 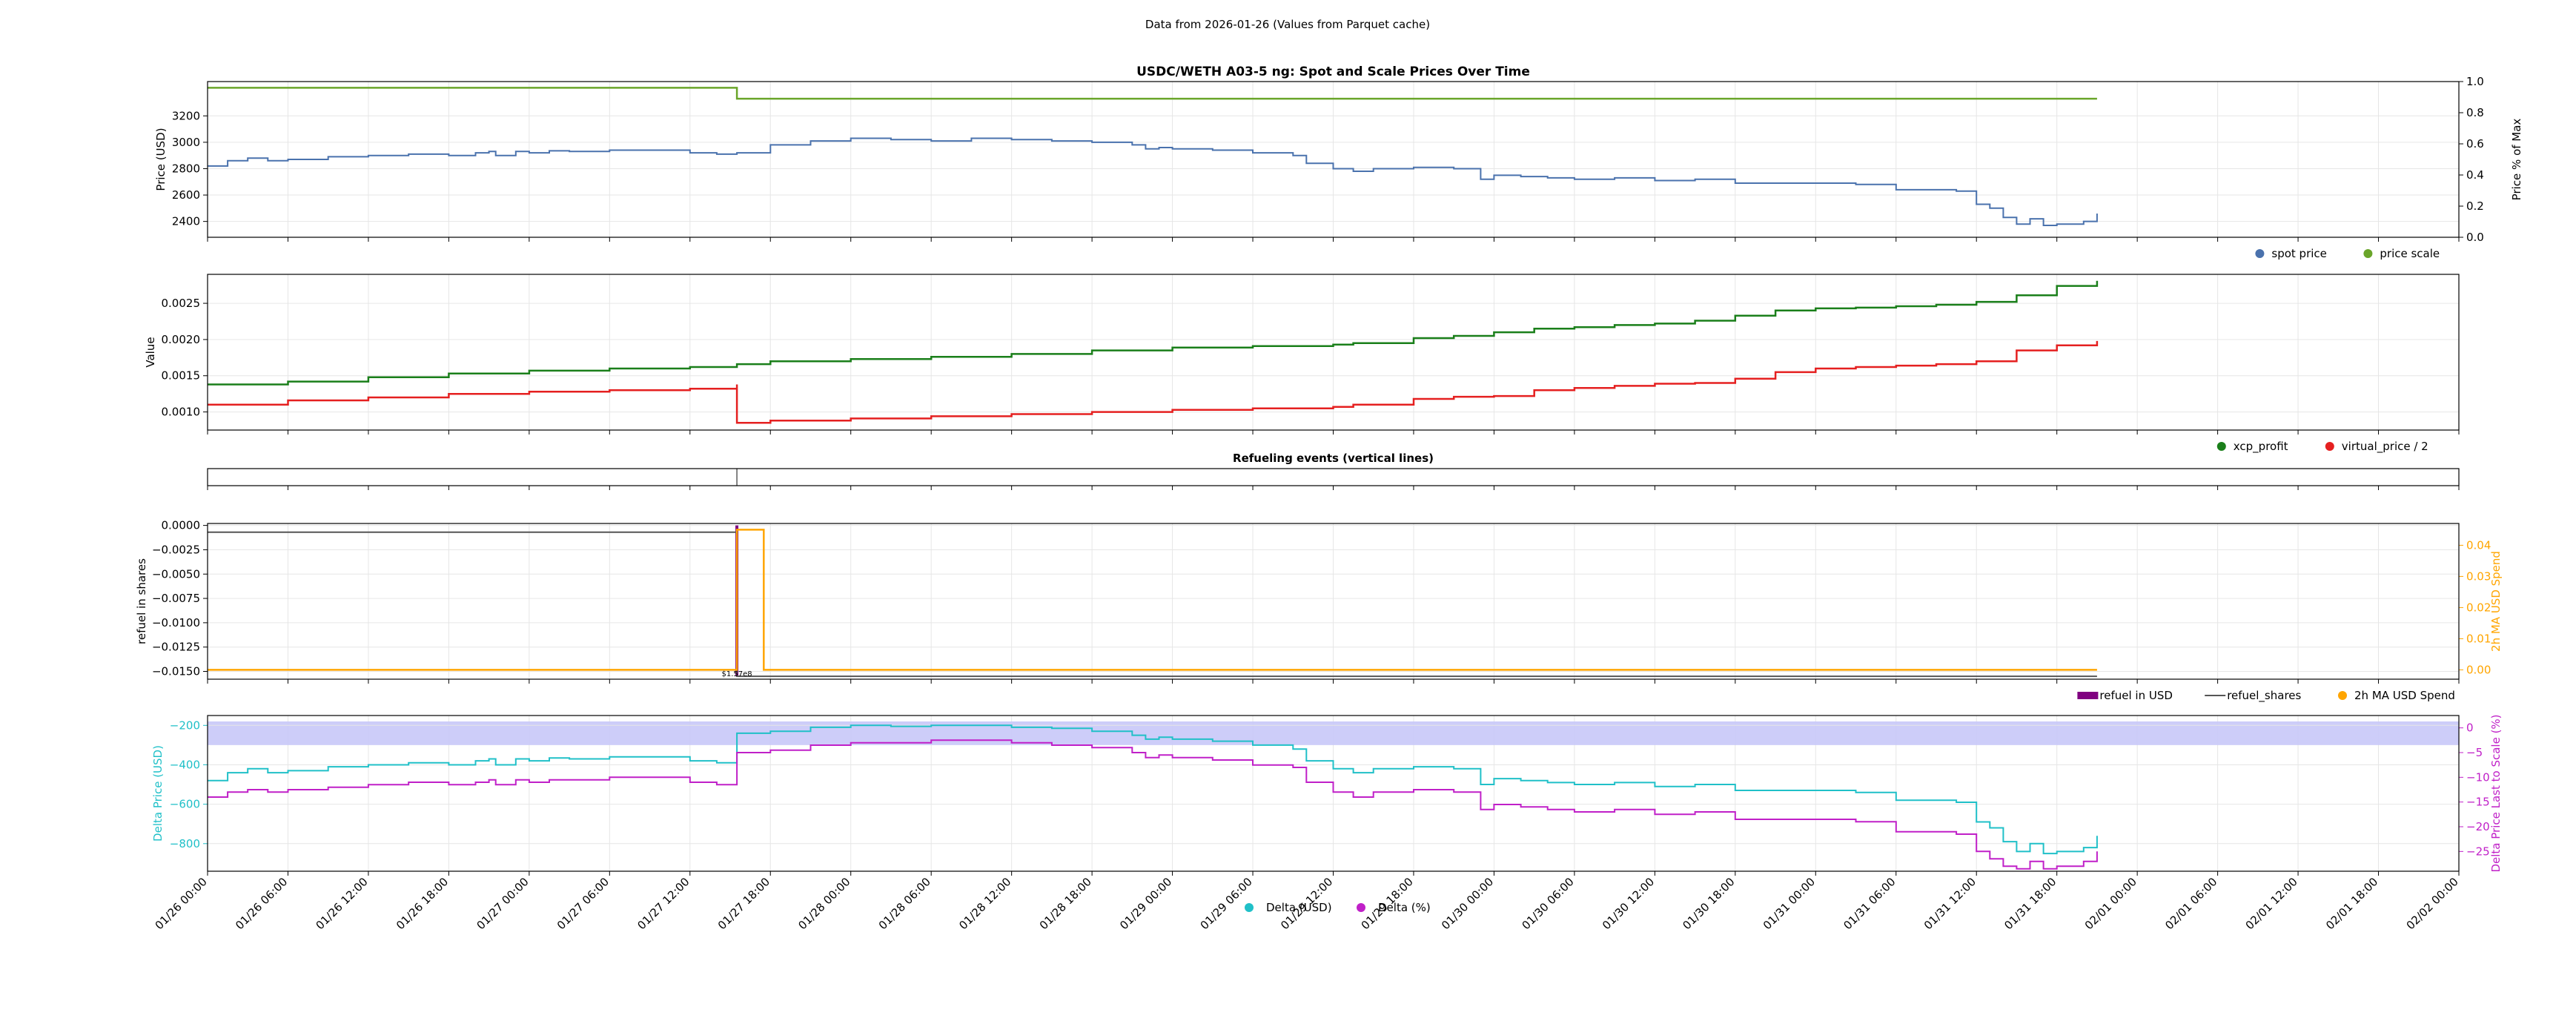 What do you see at coordinates (736, 674) in the screenshot?
I see `refuel-annotation: $1.57e8` at bounding box center [736, 674].